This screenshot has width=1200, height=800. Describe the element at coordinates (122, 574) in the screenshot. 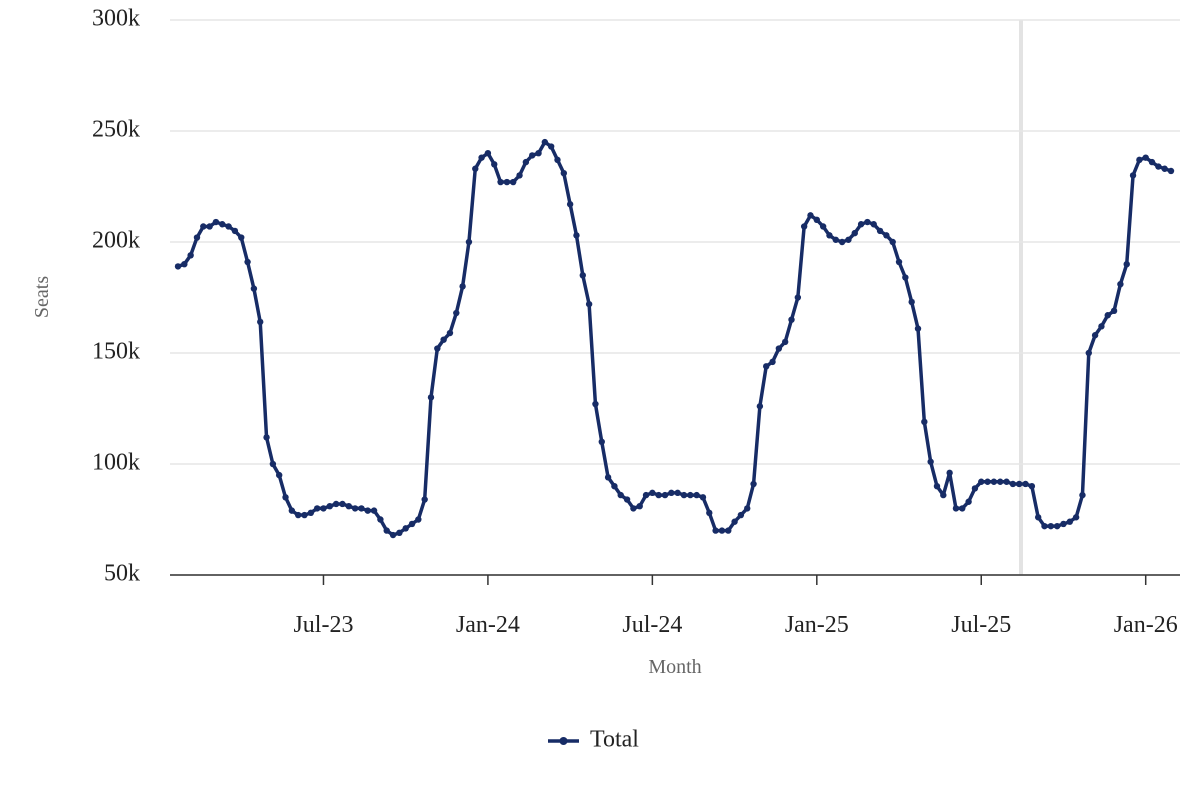

I see `y-tick-label: 50k` at that location.